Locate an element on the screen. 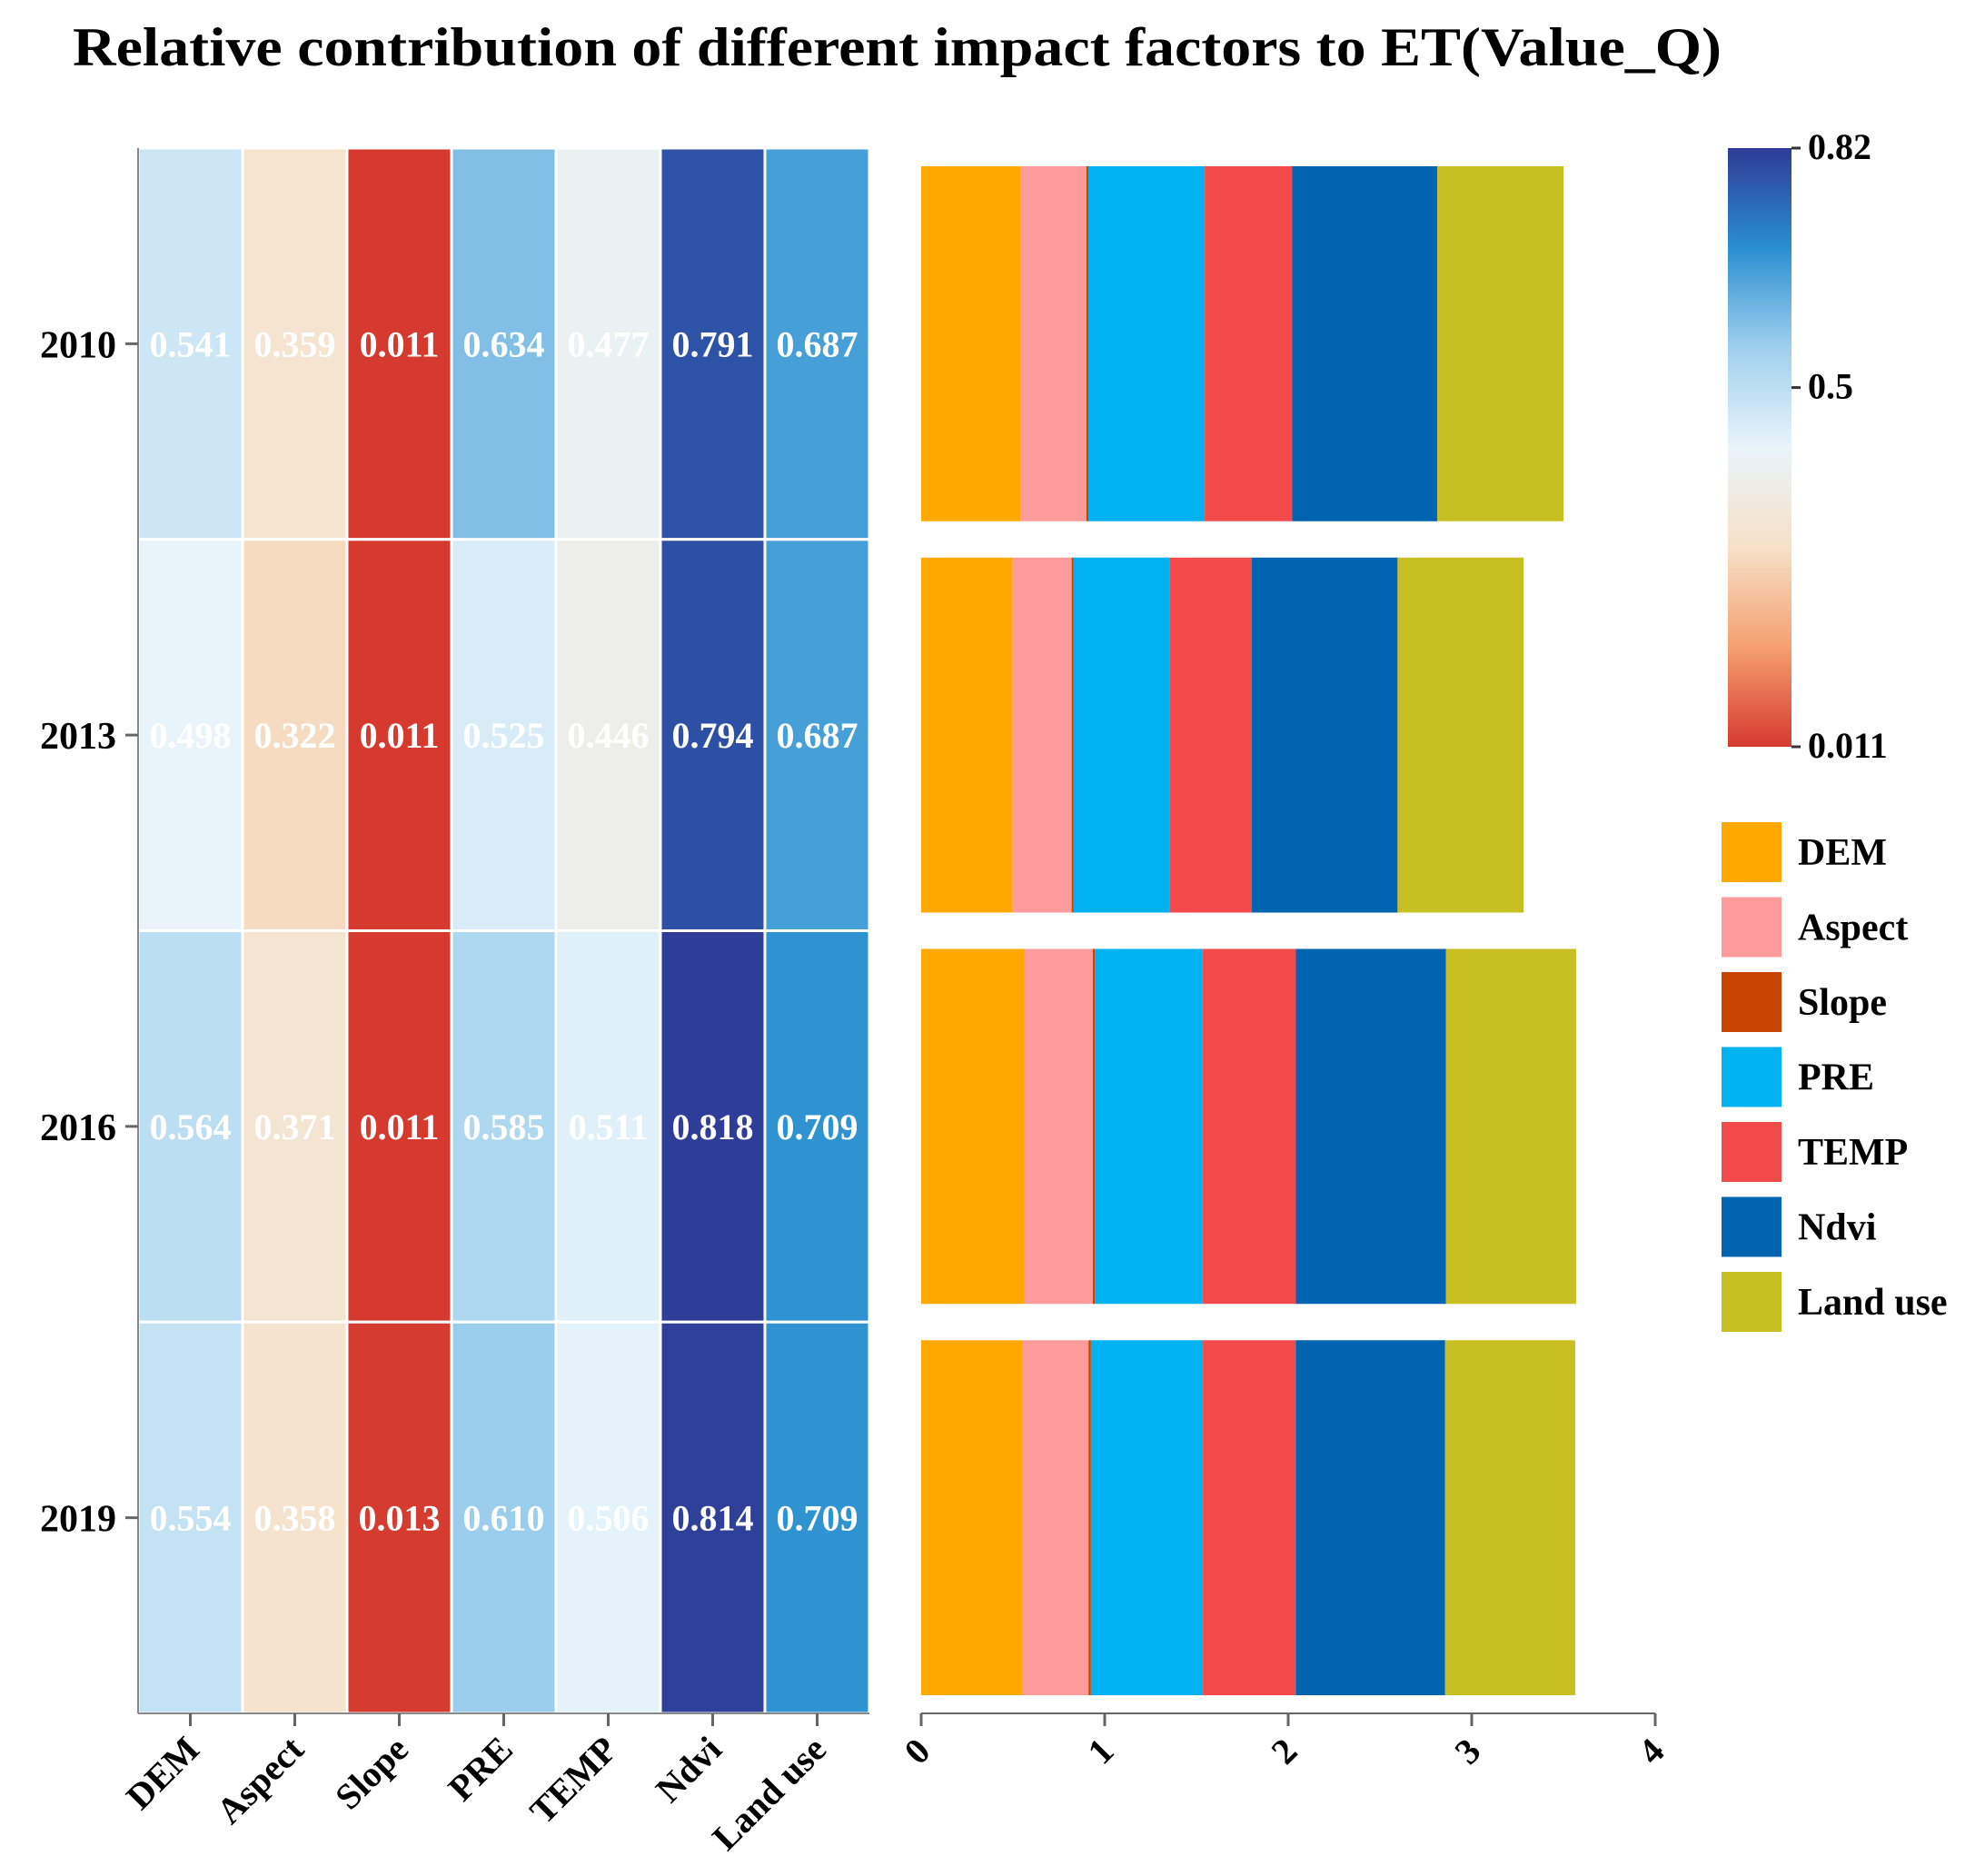  heatmap-cell-label: 0.818 is located at coordinates (713, 1127).